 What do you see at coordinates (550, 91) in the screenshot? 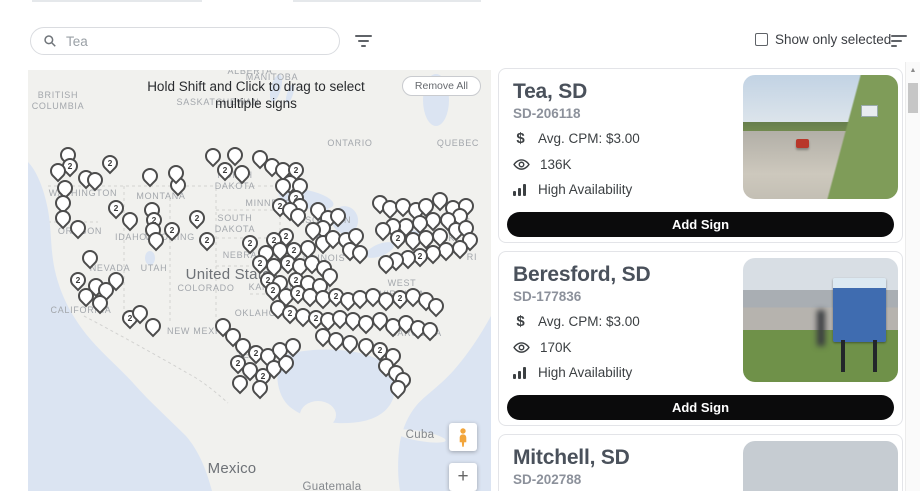
I see `sign-title: Tea, SD` at bounding box center [550, 91].